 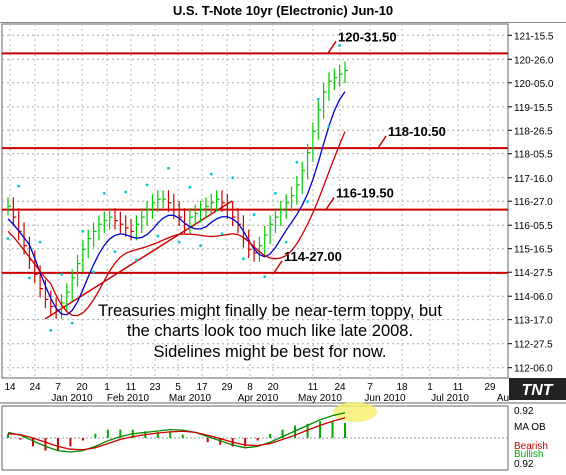 I want to click on y-tick-label: 112-06.0, so click(x=533, y=369).